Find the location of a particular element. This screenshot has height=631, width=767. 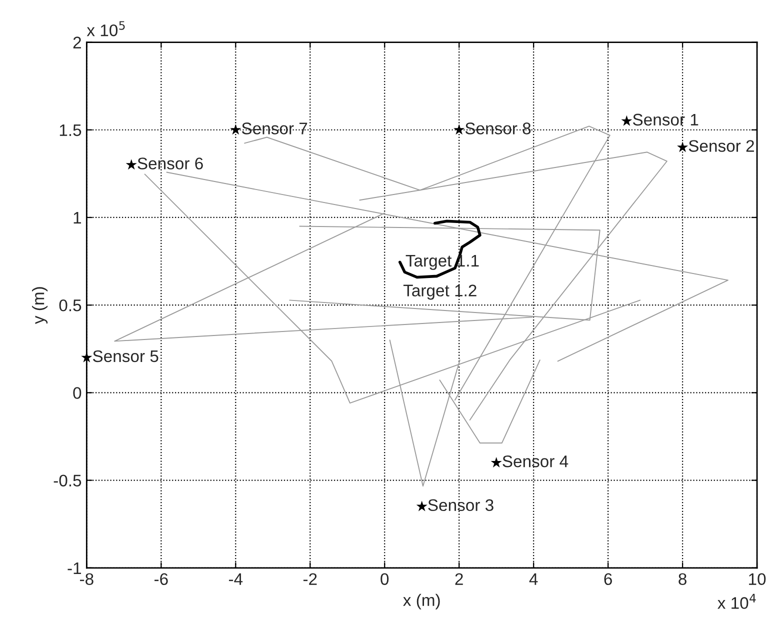

text: x 10$^{5}$ is located at coordinates (105, 28).